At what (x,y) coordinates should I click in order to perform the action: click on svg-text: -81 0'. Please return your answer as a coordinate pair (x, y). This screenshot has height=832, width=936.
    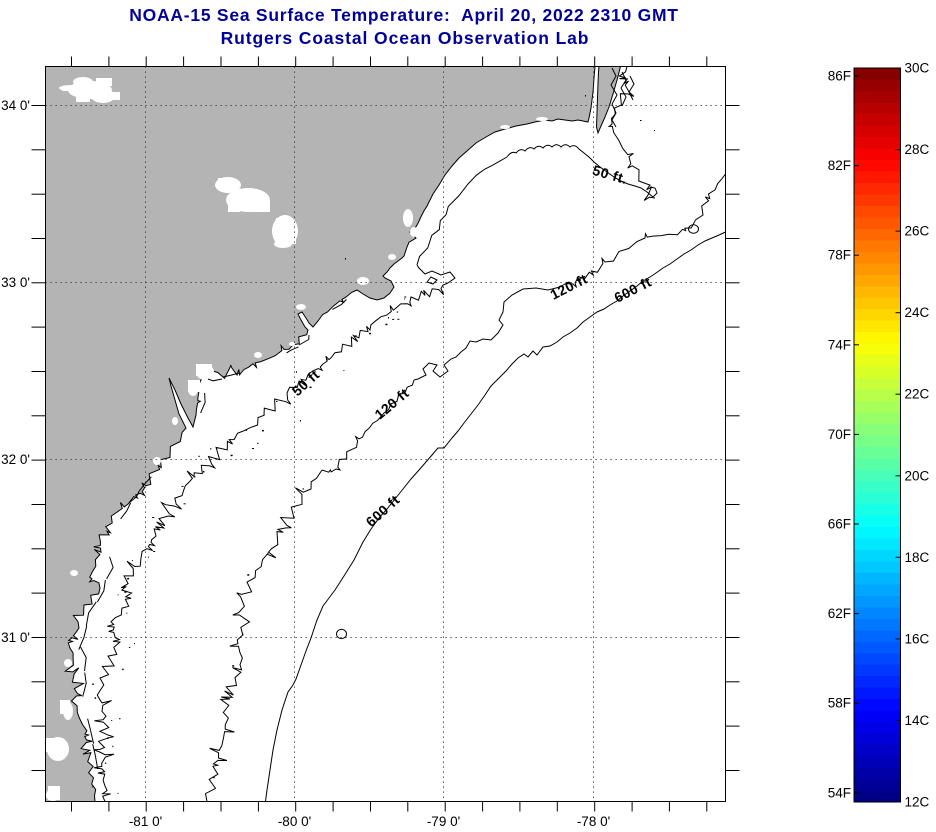
    Looking at the image, I should click on (145, 821).